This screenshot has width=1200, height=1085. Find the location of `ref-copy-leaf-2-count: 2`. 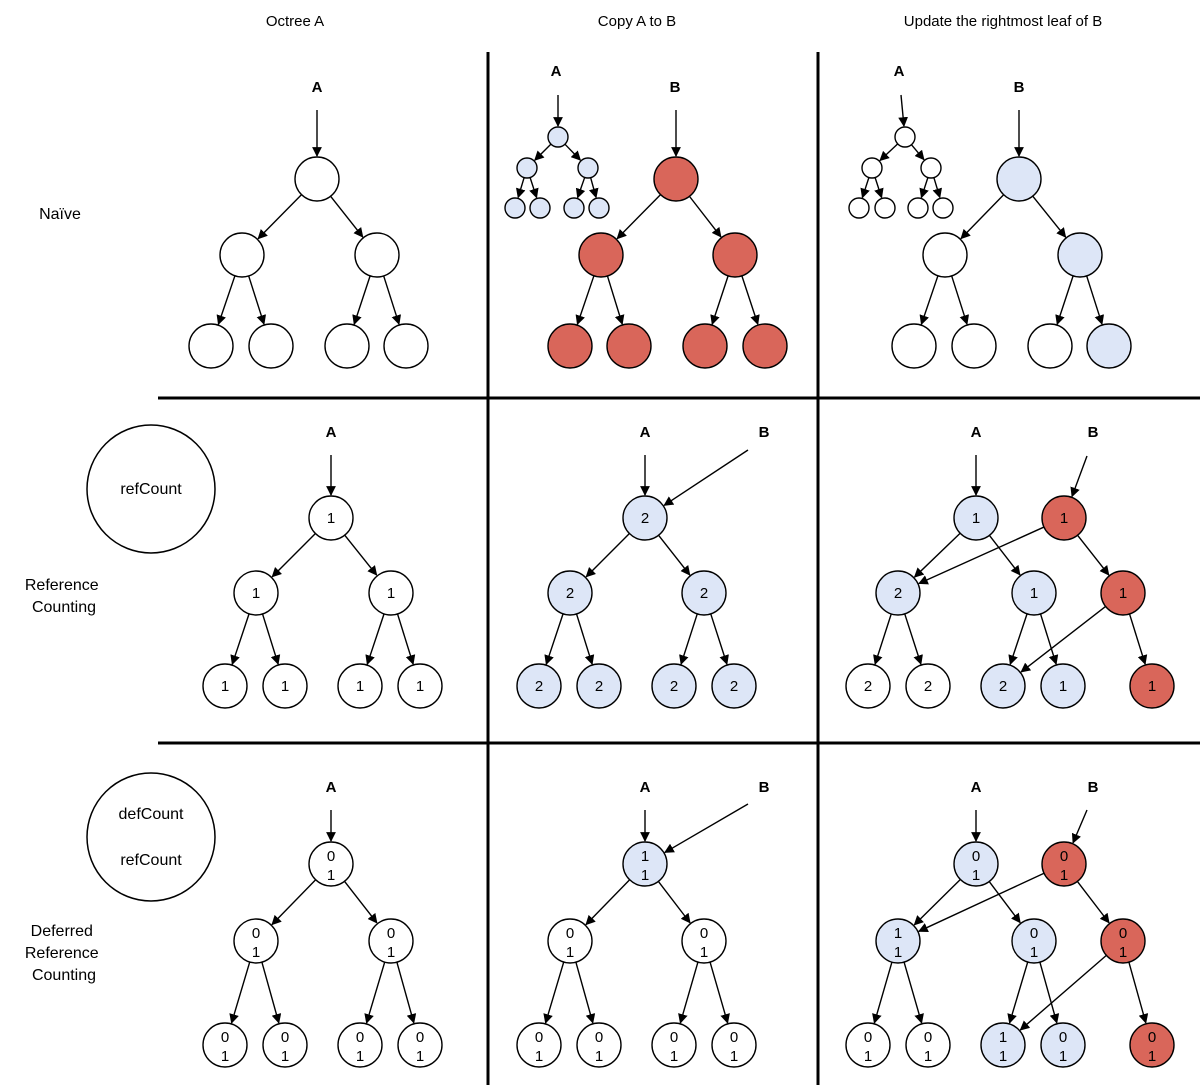

ref-copy-leaf-2-count: 2 is located at coordinates (599, 686).